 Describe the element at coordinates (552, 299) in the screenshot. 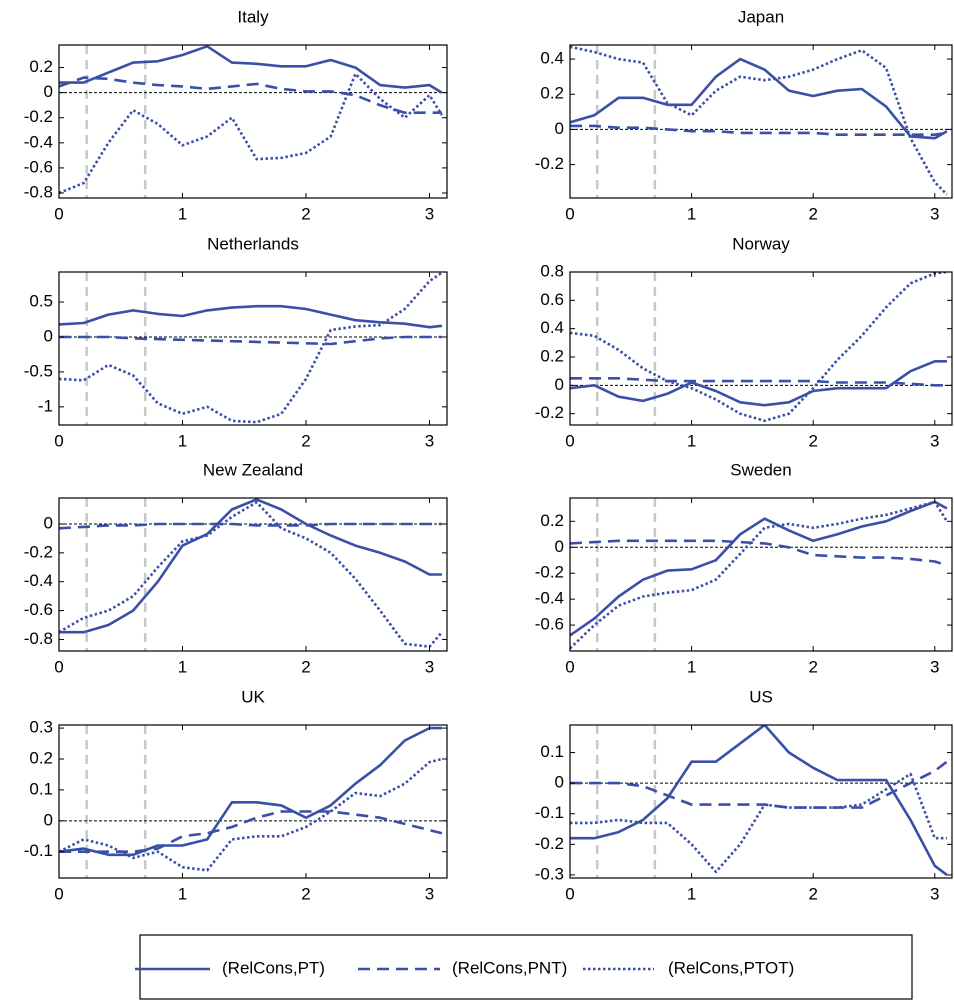

I see `y-tick-label: 0.6` at that location.